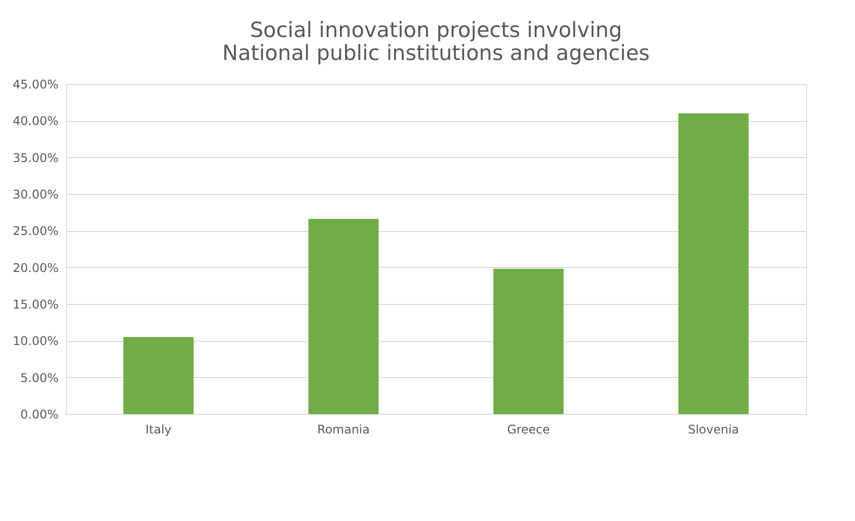 This screenshot has width=855, height=521. Describe the element at coordinates (35, 341) in the screenshot. I see `y-tick-label: 10.00%` at that location.